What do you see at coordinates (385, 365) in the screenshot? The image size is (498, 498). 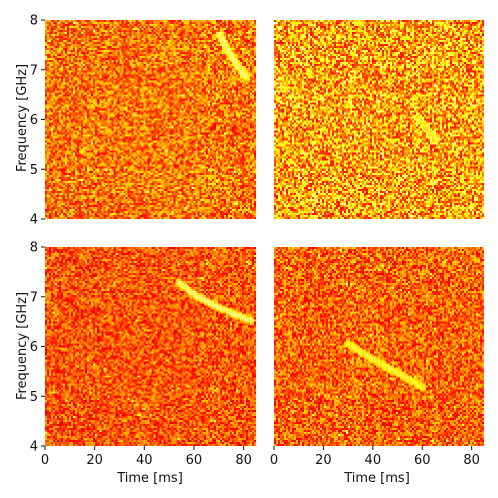 I see `burst-track-bottom-right` at bounding box center [385, 365].